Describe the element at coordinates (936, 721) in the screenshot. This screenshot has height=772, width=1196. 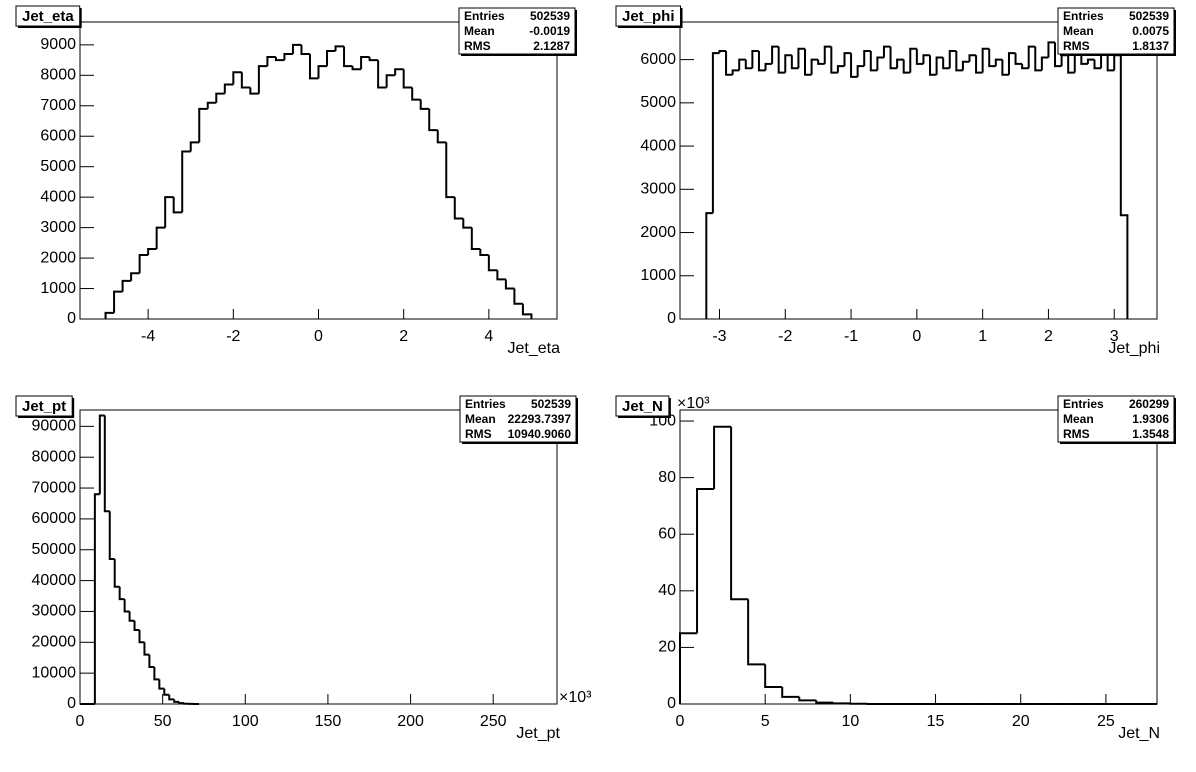
I see `x-tick-label: 15` at that location.